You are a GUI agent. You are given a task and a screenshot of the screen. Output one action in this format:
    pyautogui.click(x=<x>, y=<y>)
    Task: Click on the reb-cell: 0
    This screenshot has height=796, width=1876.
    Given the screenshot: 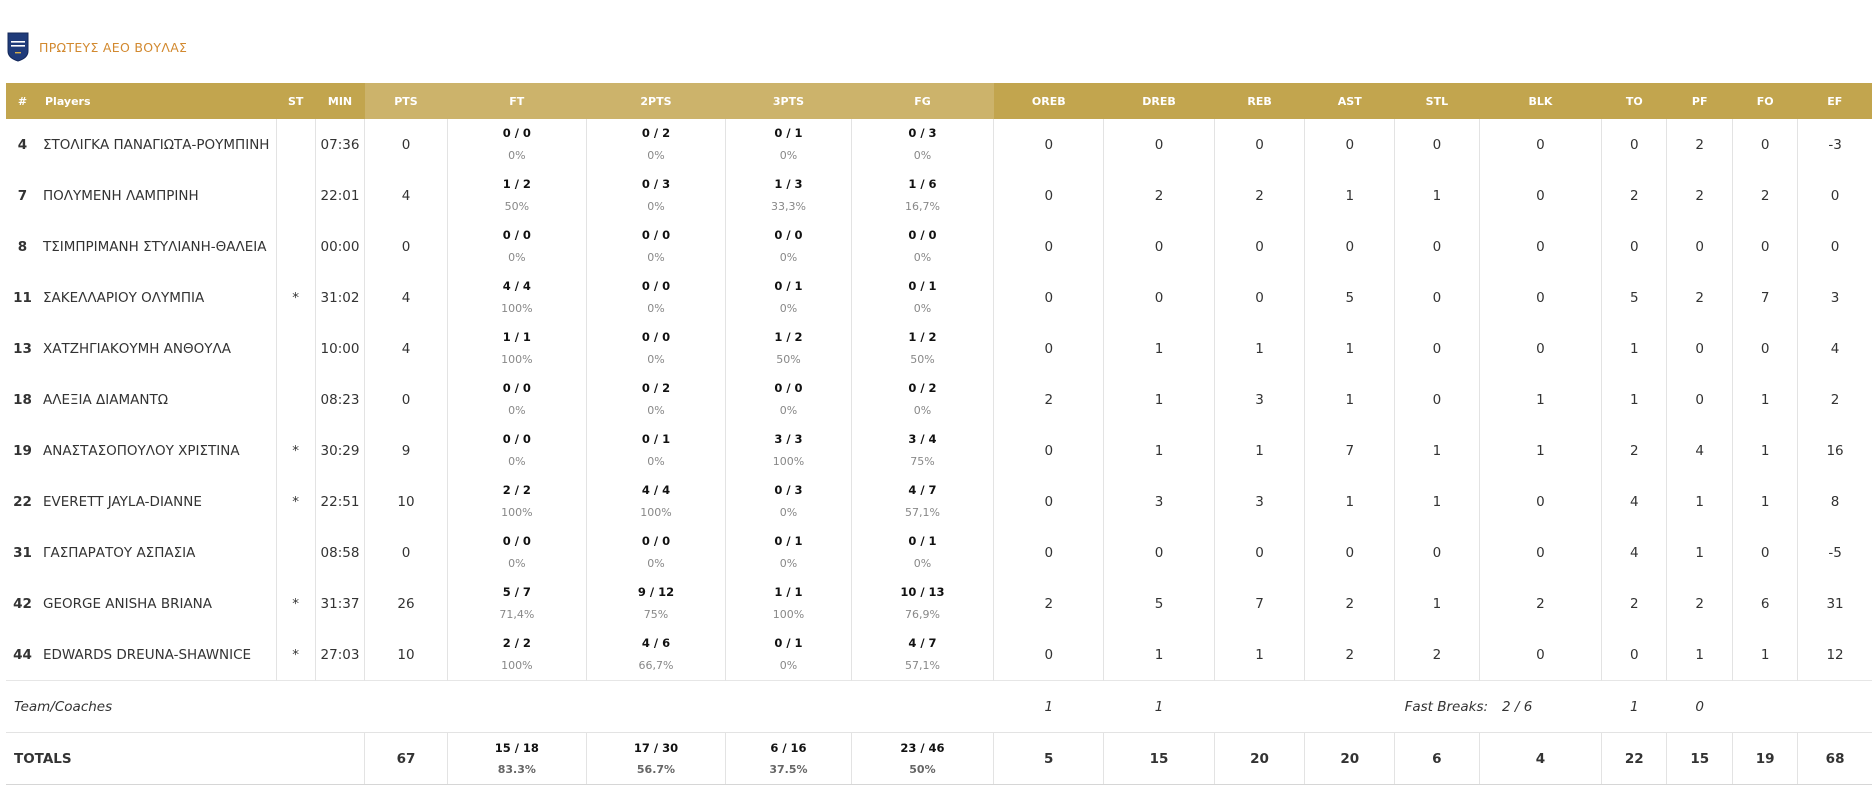 What is the action you would take?
    pyautogui.click(x=1259, y=144)
    